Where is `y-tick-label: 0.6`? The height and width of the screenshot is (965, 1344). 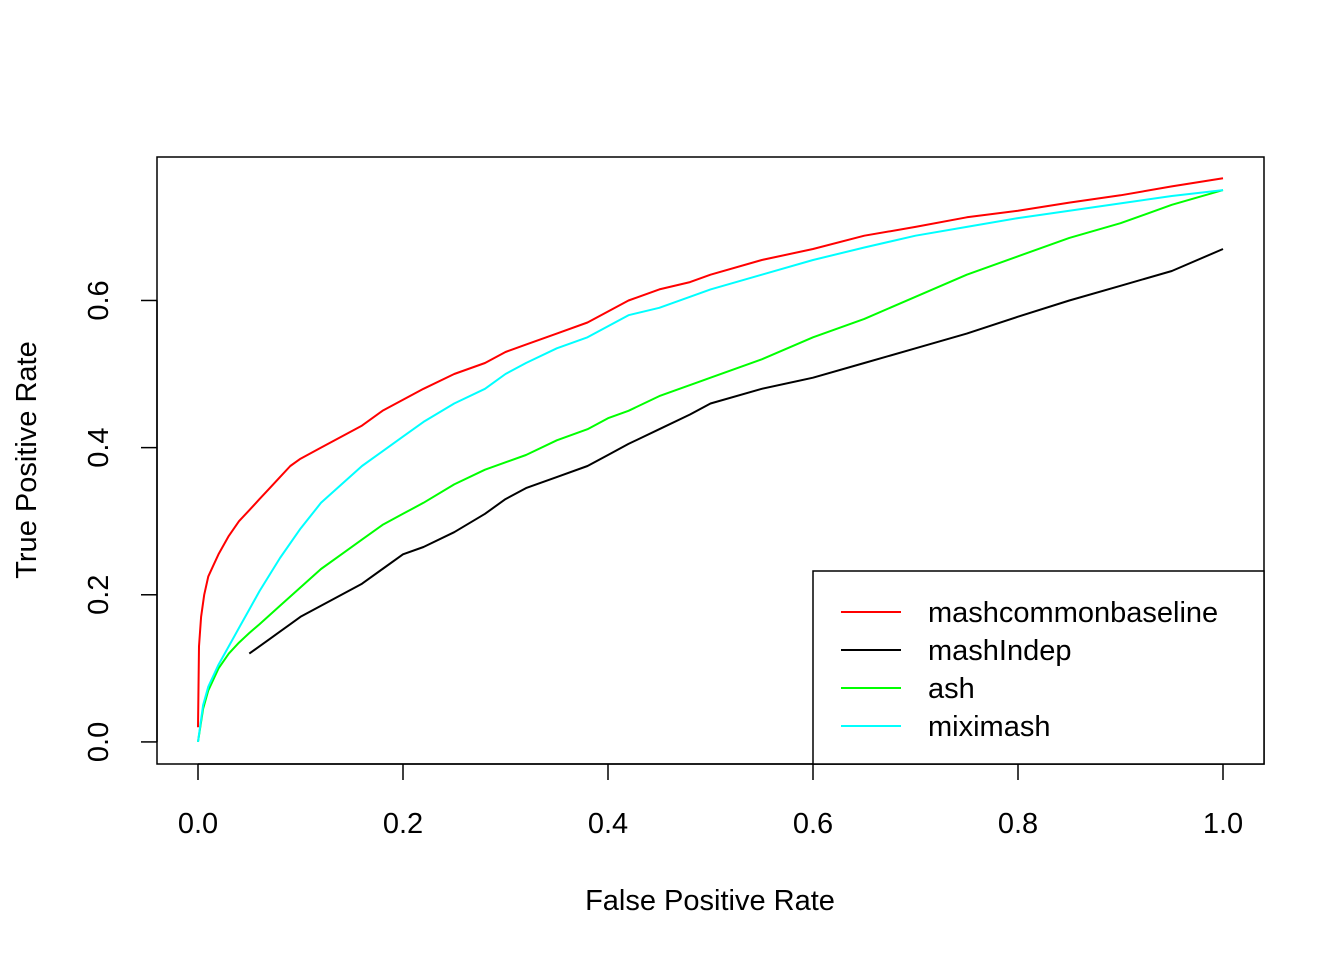
y-tick-label: 0.6 is located at coordinates (99, 300).